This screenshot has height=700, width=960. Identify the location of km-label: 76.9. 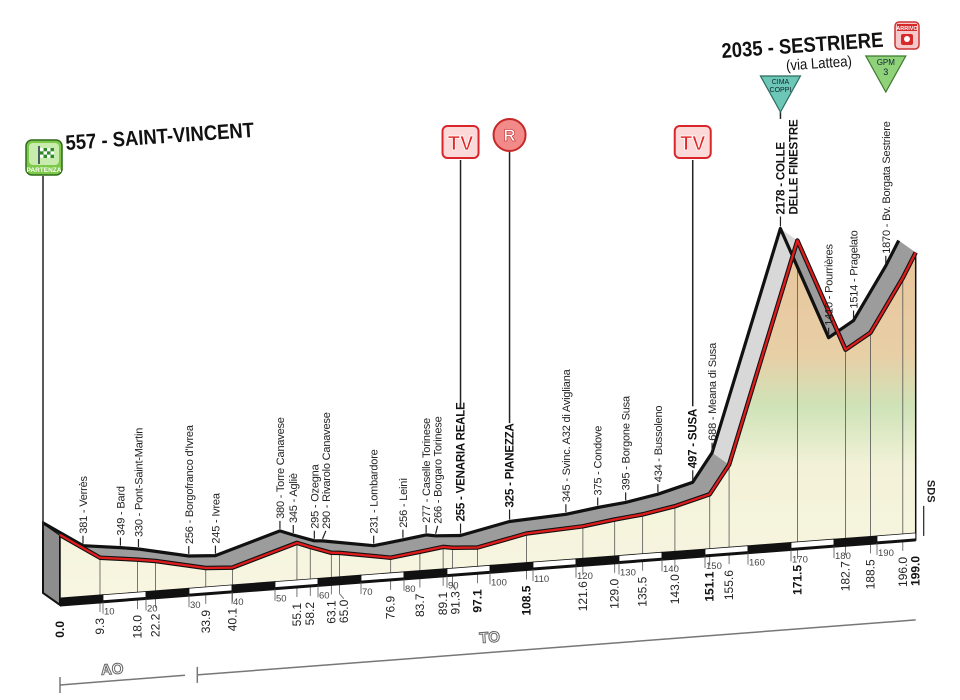
(391, 608).